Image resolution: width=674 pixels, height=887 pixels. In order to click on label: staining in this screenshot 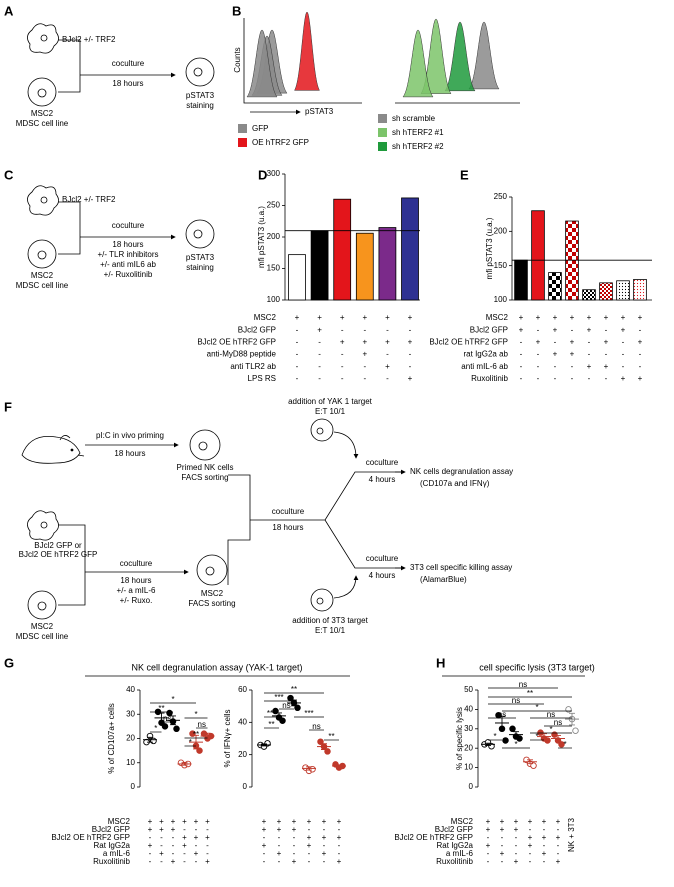, I will do `click(200, 267)`.